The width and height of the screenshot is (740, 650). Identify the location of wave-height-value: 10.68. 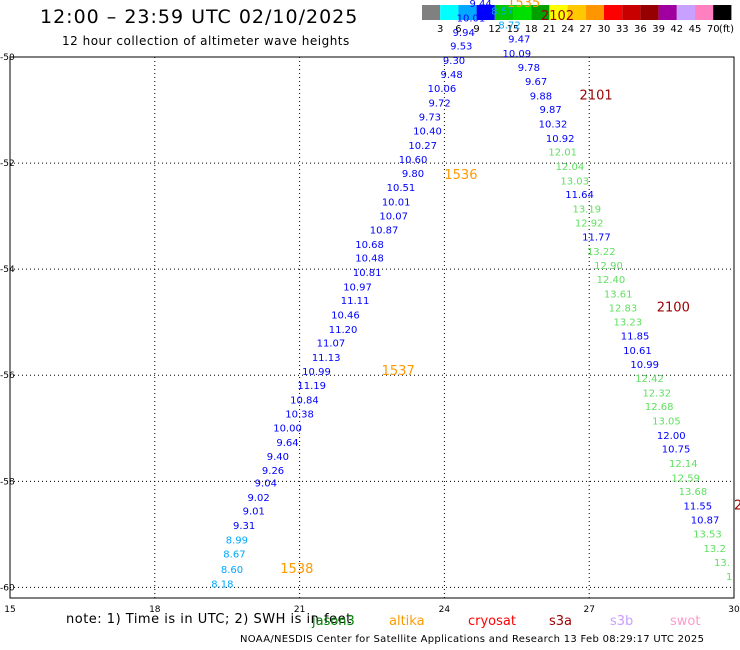
(369, 245).